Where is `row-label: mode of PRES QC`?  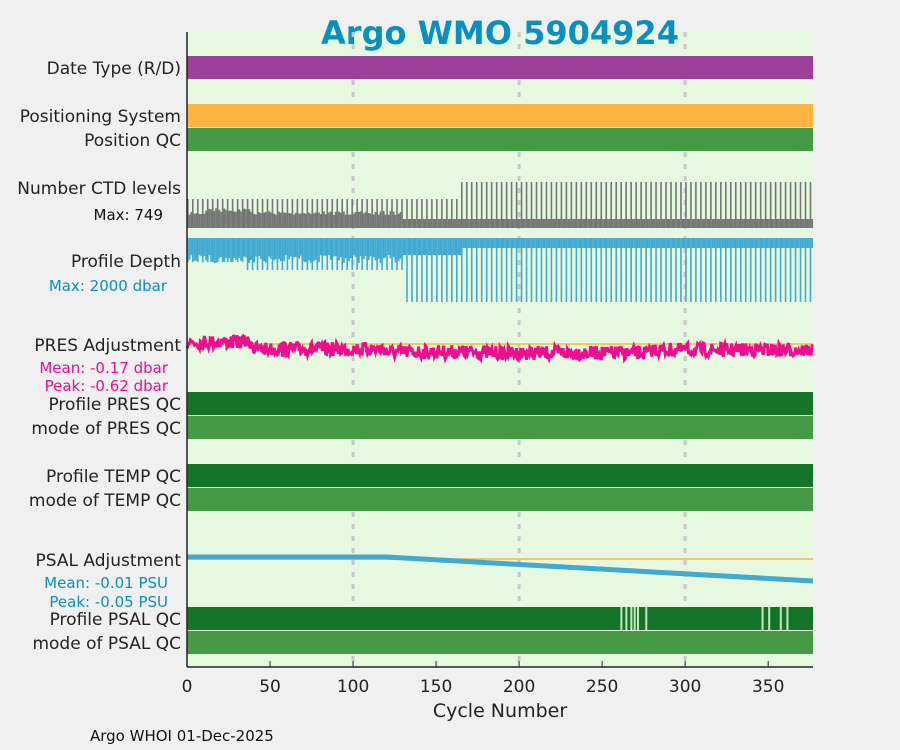 row-label: mode of PRES QC is located at coordinates (106, 429).